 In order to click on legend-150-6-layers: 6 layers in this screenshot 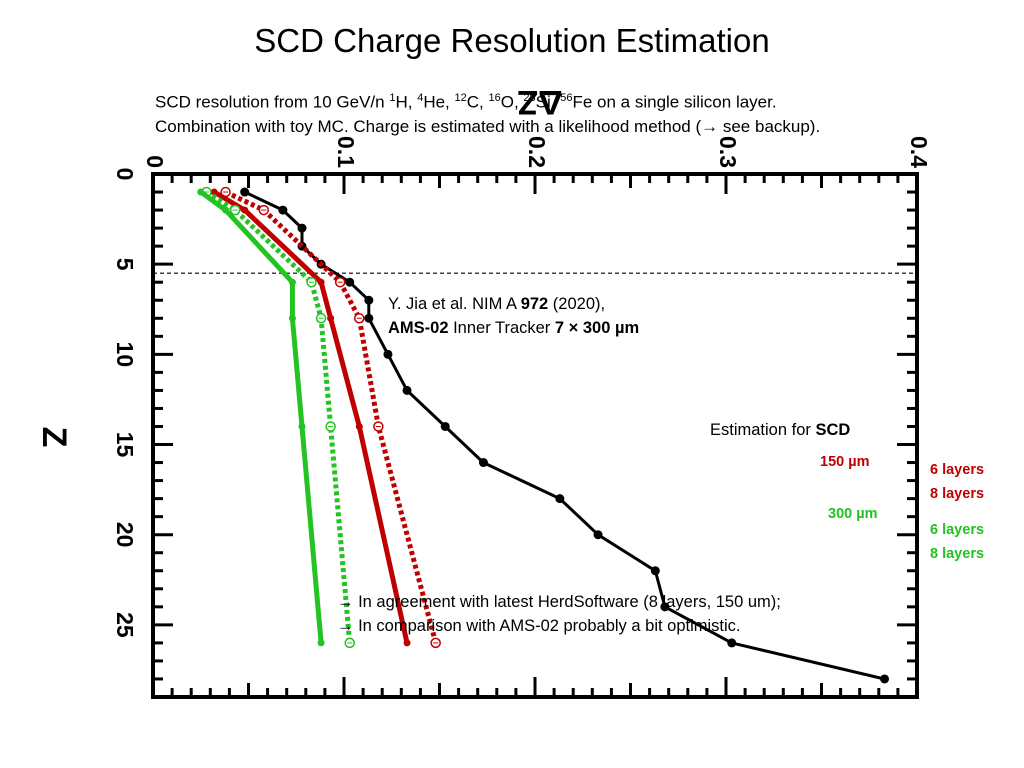, I will do `click(957, 470)`.